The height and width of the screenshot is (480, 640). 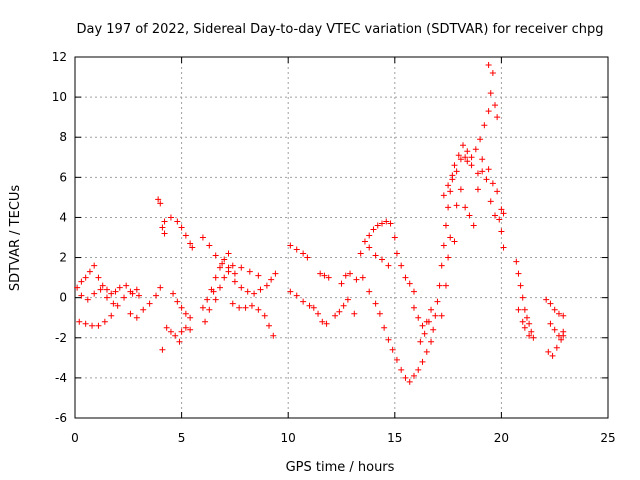 What do you see at coordinates (15, 238) in the screenshot?
I see `y-axis-label: SDTVAR / TECUs` at bounding box center [15, 238].